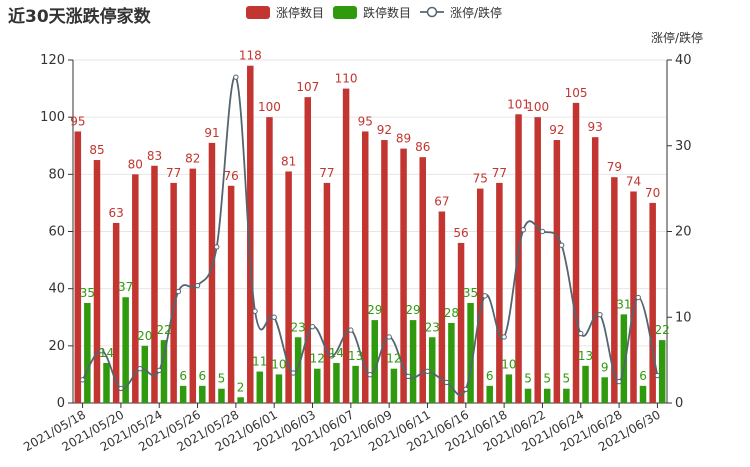 This screenshot has height=467, width=750. Describe the element at coordinates (595, 127) in the screenshot. I see `limit-up-label: 93` at that location.